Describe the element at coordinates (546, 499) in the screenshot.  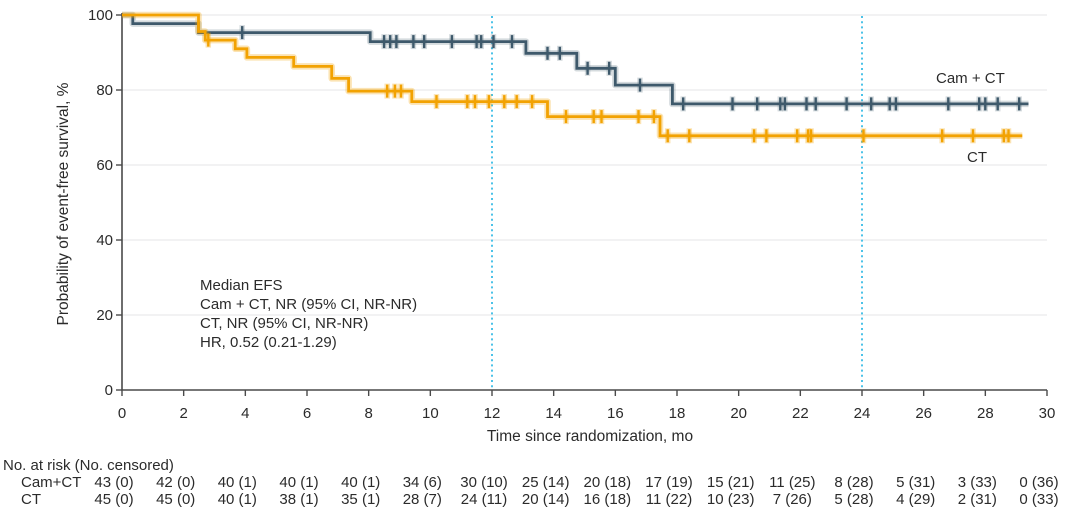
I see `risk-value-CT-14mo: 20 (14)` at that location.